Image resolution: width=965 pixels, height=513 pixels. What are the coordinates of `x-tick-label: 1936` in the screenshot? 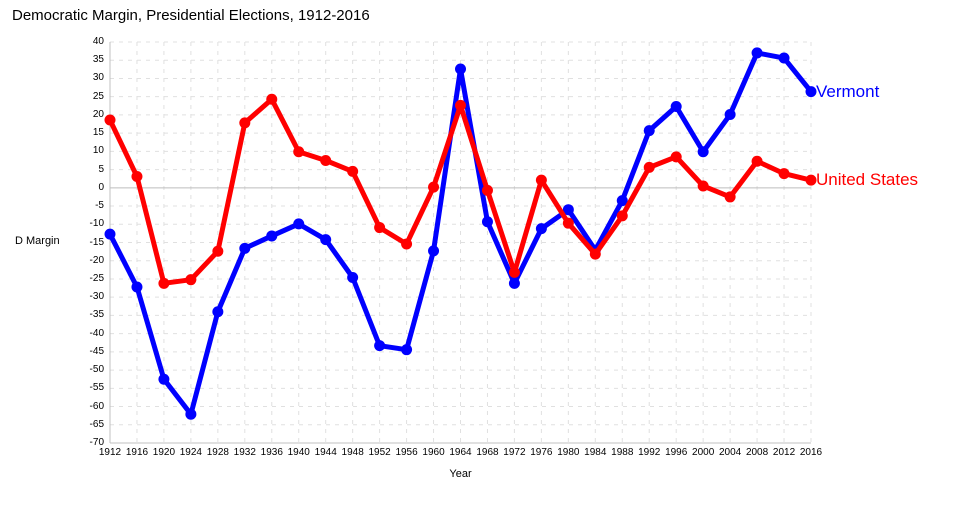 It's located at (271, 452).